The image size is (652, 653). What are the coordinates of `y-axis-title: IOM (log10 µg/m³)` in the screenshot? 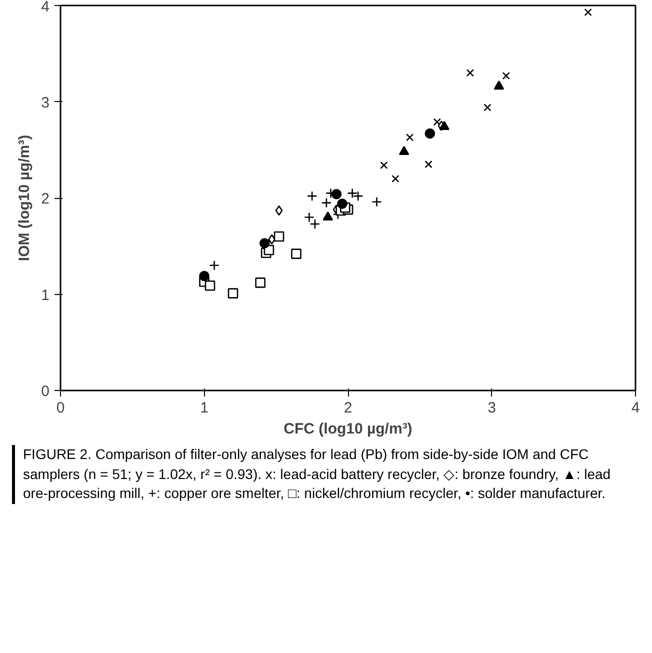 It's located at (25, 198).